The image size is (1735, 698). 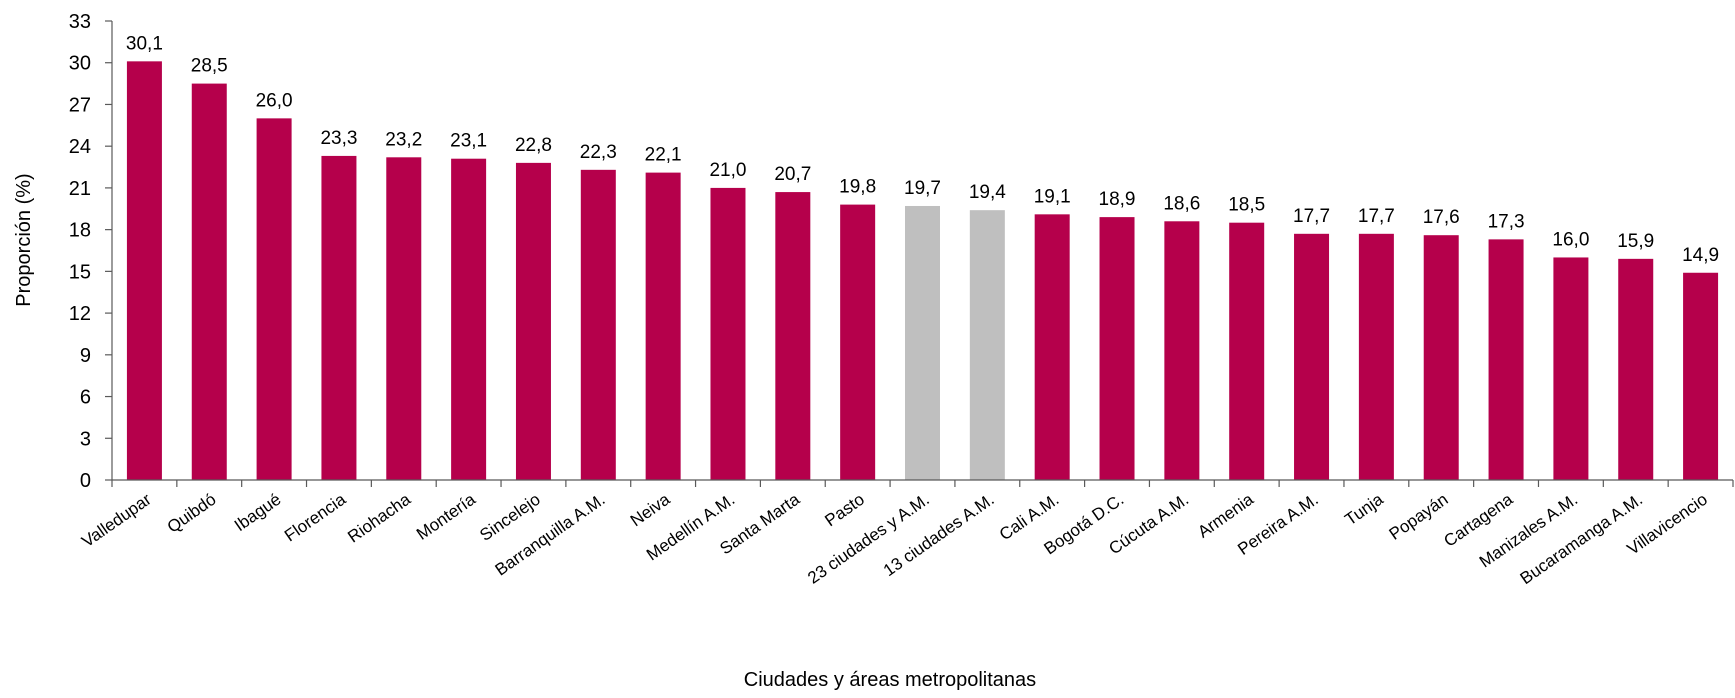 What do you see at coordinates (192, 513) in the screenshot?
I see `category-label: Quibdó` at bounding box center [192, 513].